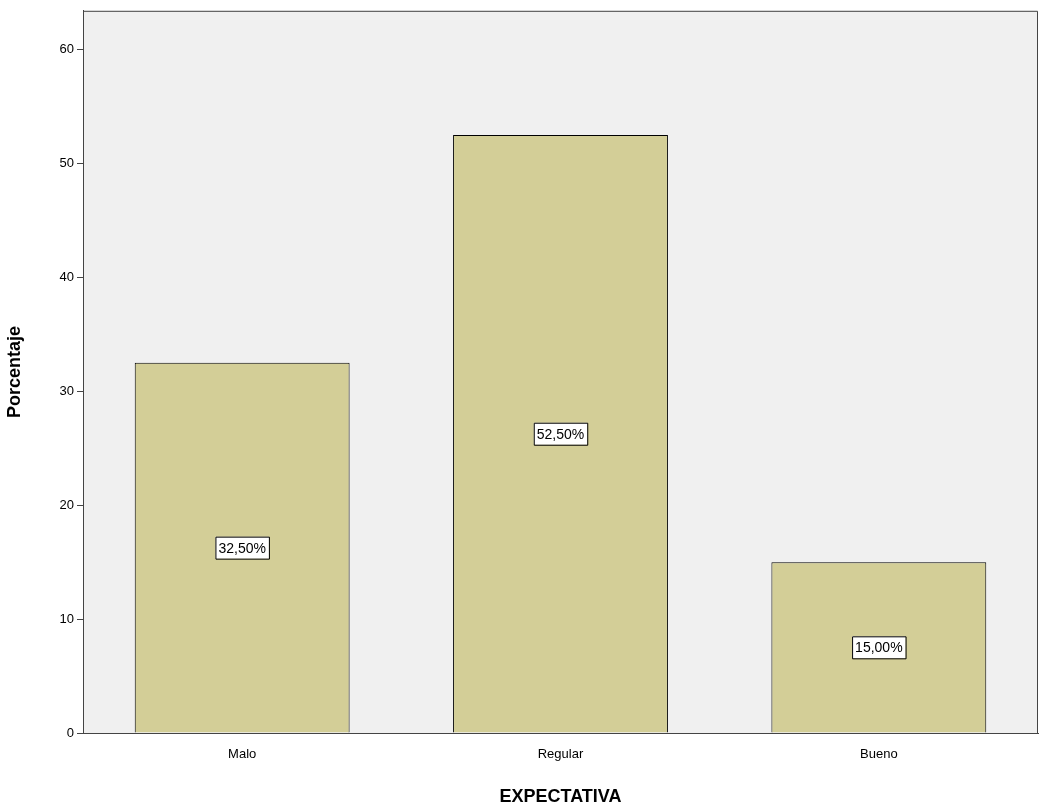 This screenshot has width=1039, height=812. Describe the element at coordinates (66, 163) in the screenshot. I see `y-tick-label: 50` at that location.